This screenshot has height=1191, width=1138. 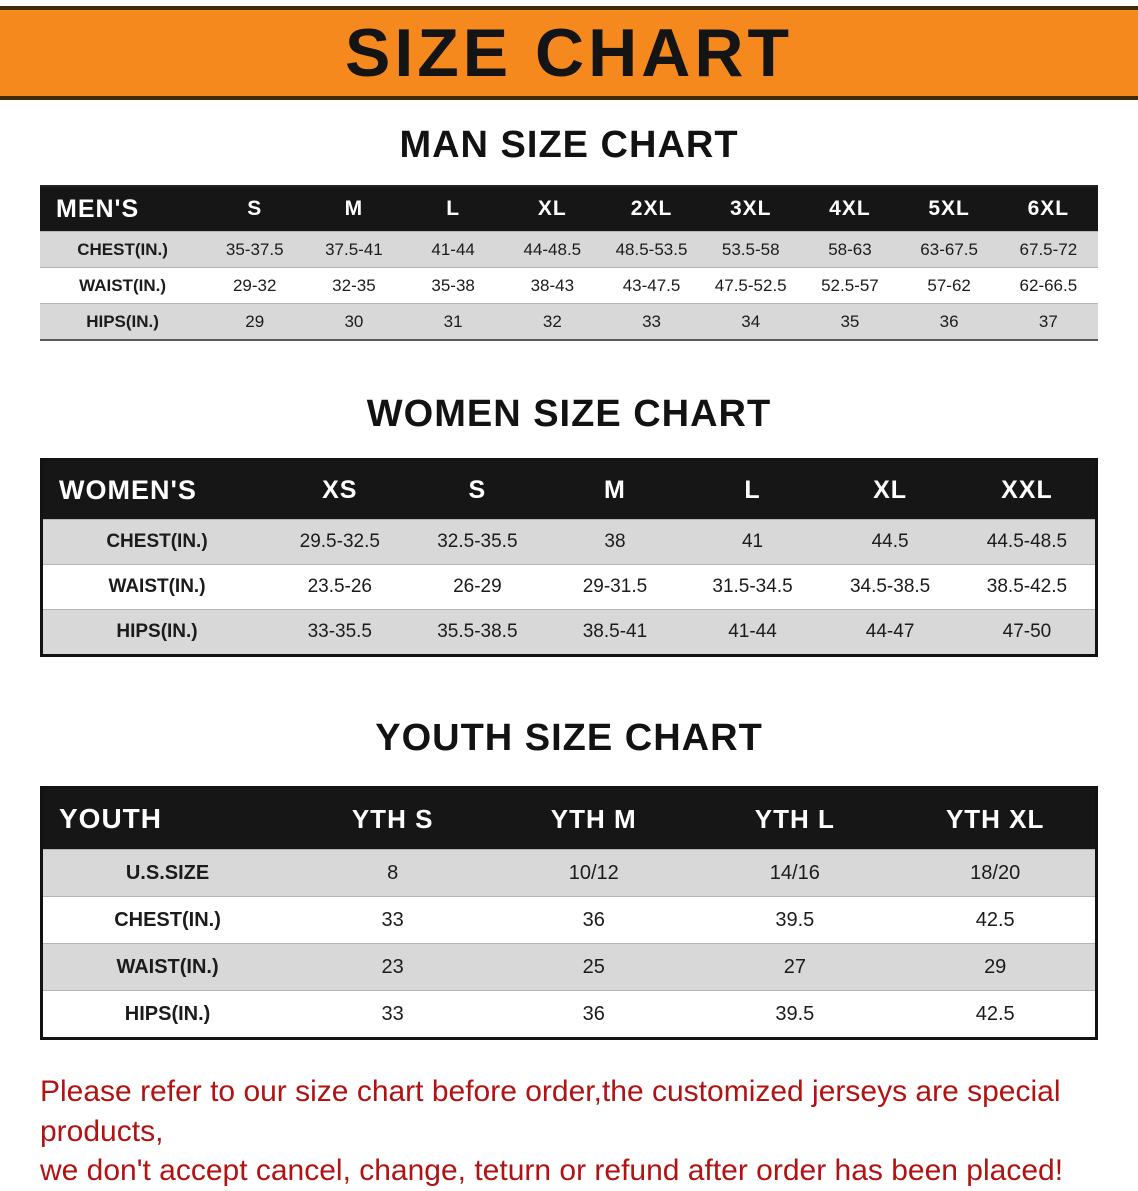 I want to click on size-header-cell: XXL, so click(x=1027, y=489).